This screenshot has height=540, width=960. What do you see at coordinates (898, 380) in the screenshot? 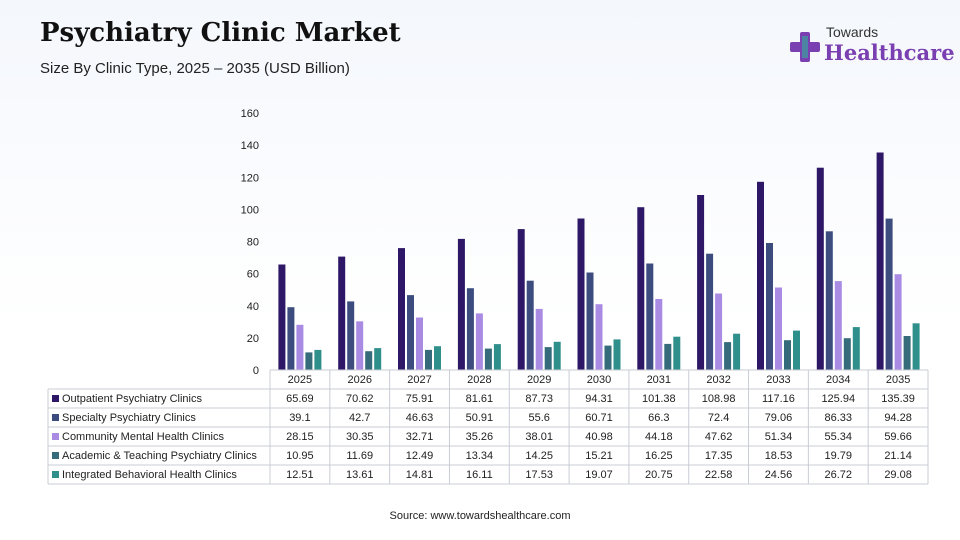
I see `x-tick-label: 2035` at bounding box center [898, 380].